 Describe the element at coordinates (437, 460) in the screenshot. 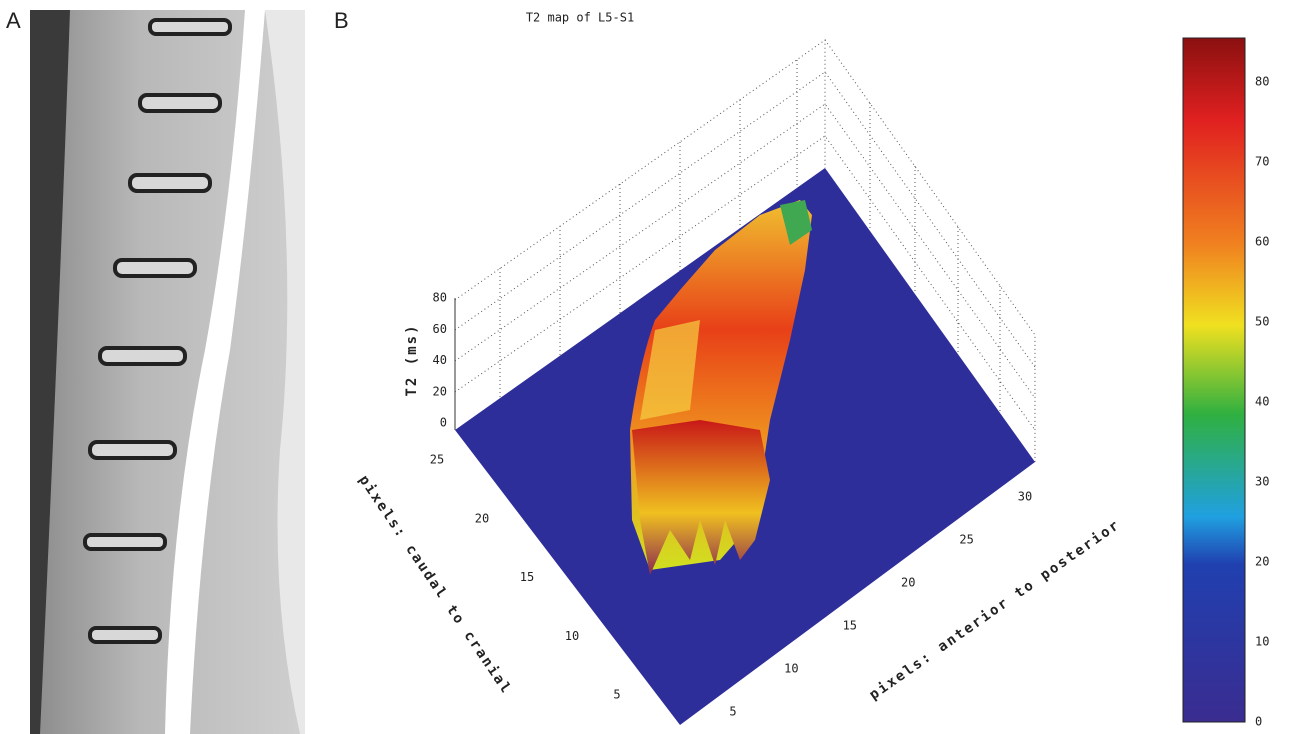

I see `y-tick-label: 25` at that location.